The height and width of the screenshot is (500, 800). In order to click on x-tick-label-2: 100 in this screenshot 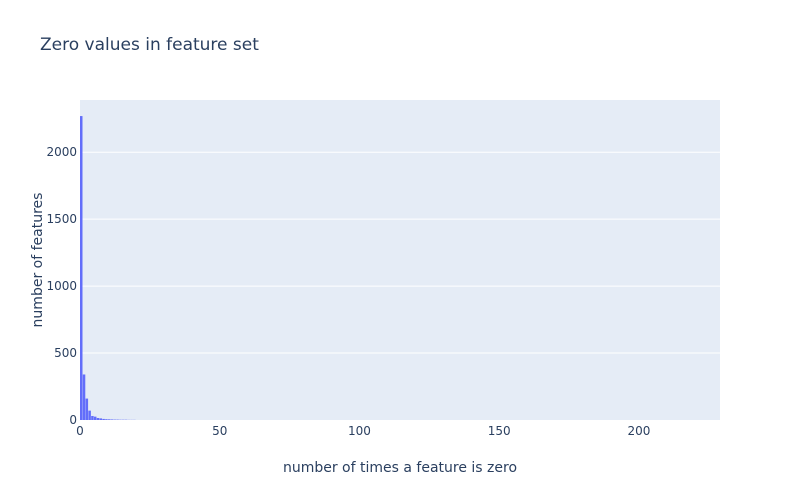, I will do `click(359, 431)`.